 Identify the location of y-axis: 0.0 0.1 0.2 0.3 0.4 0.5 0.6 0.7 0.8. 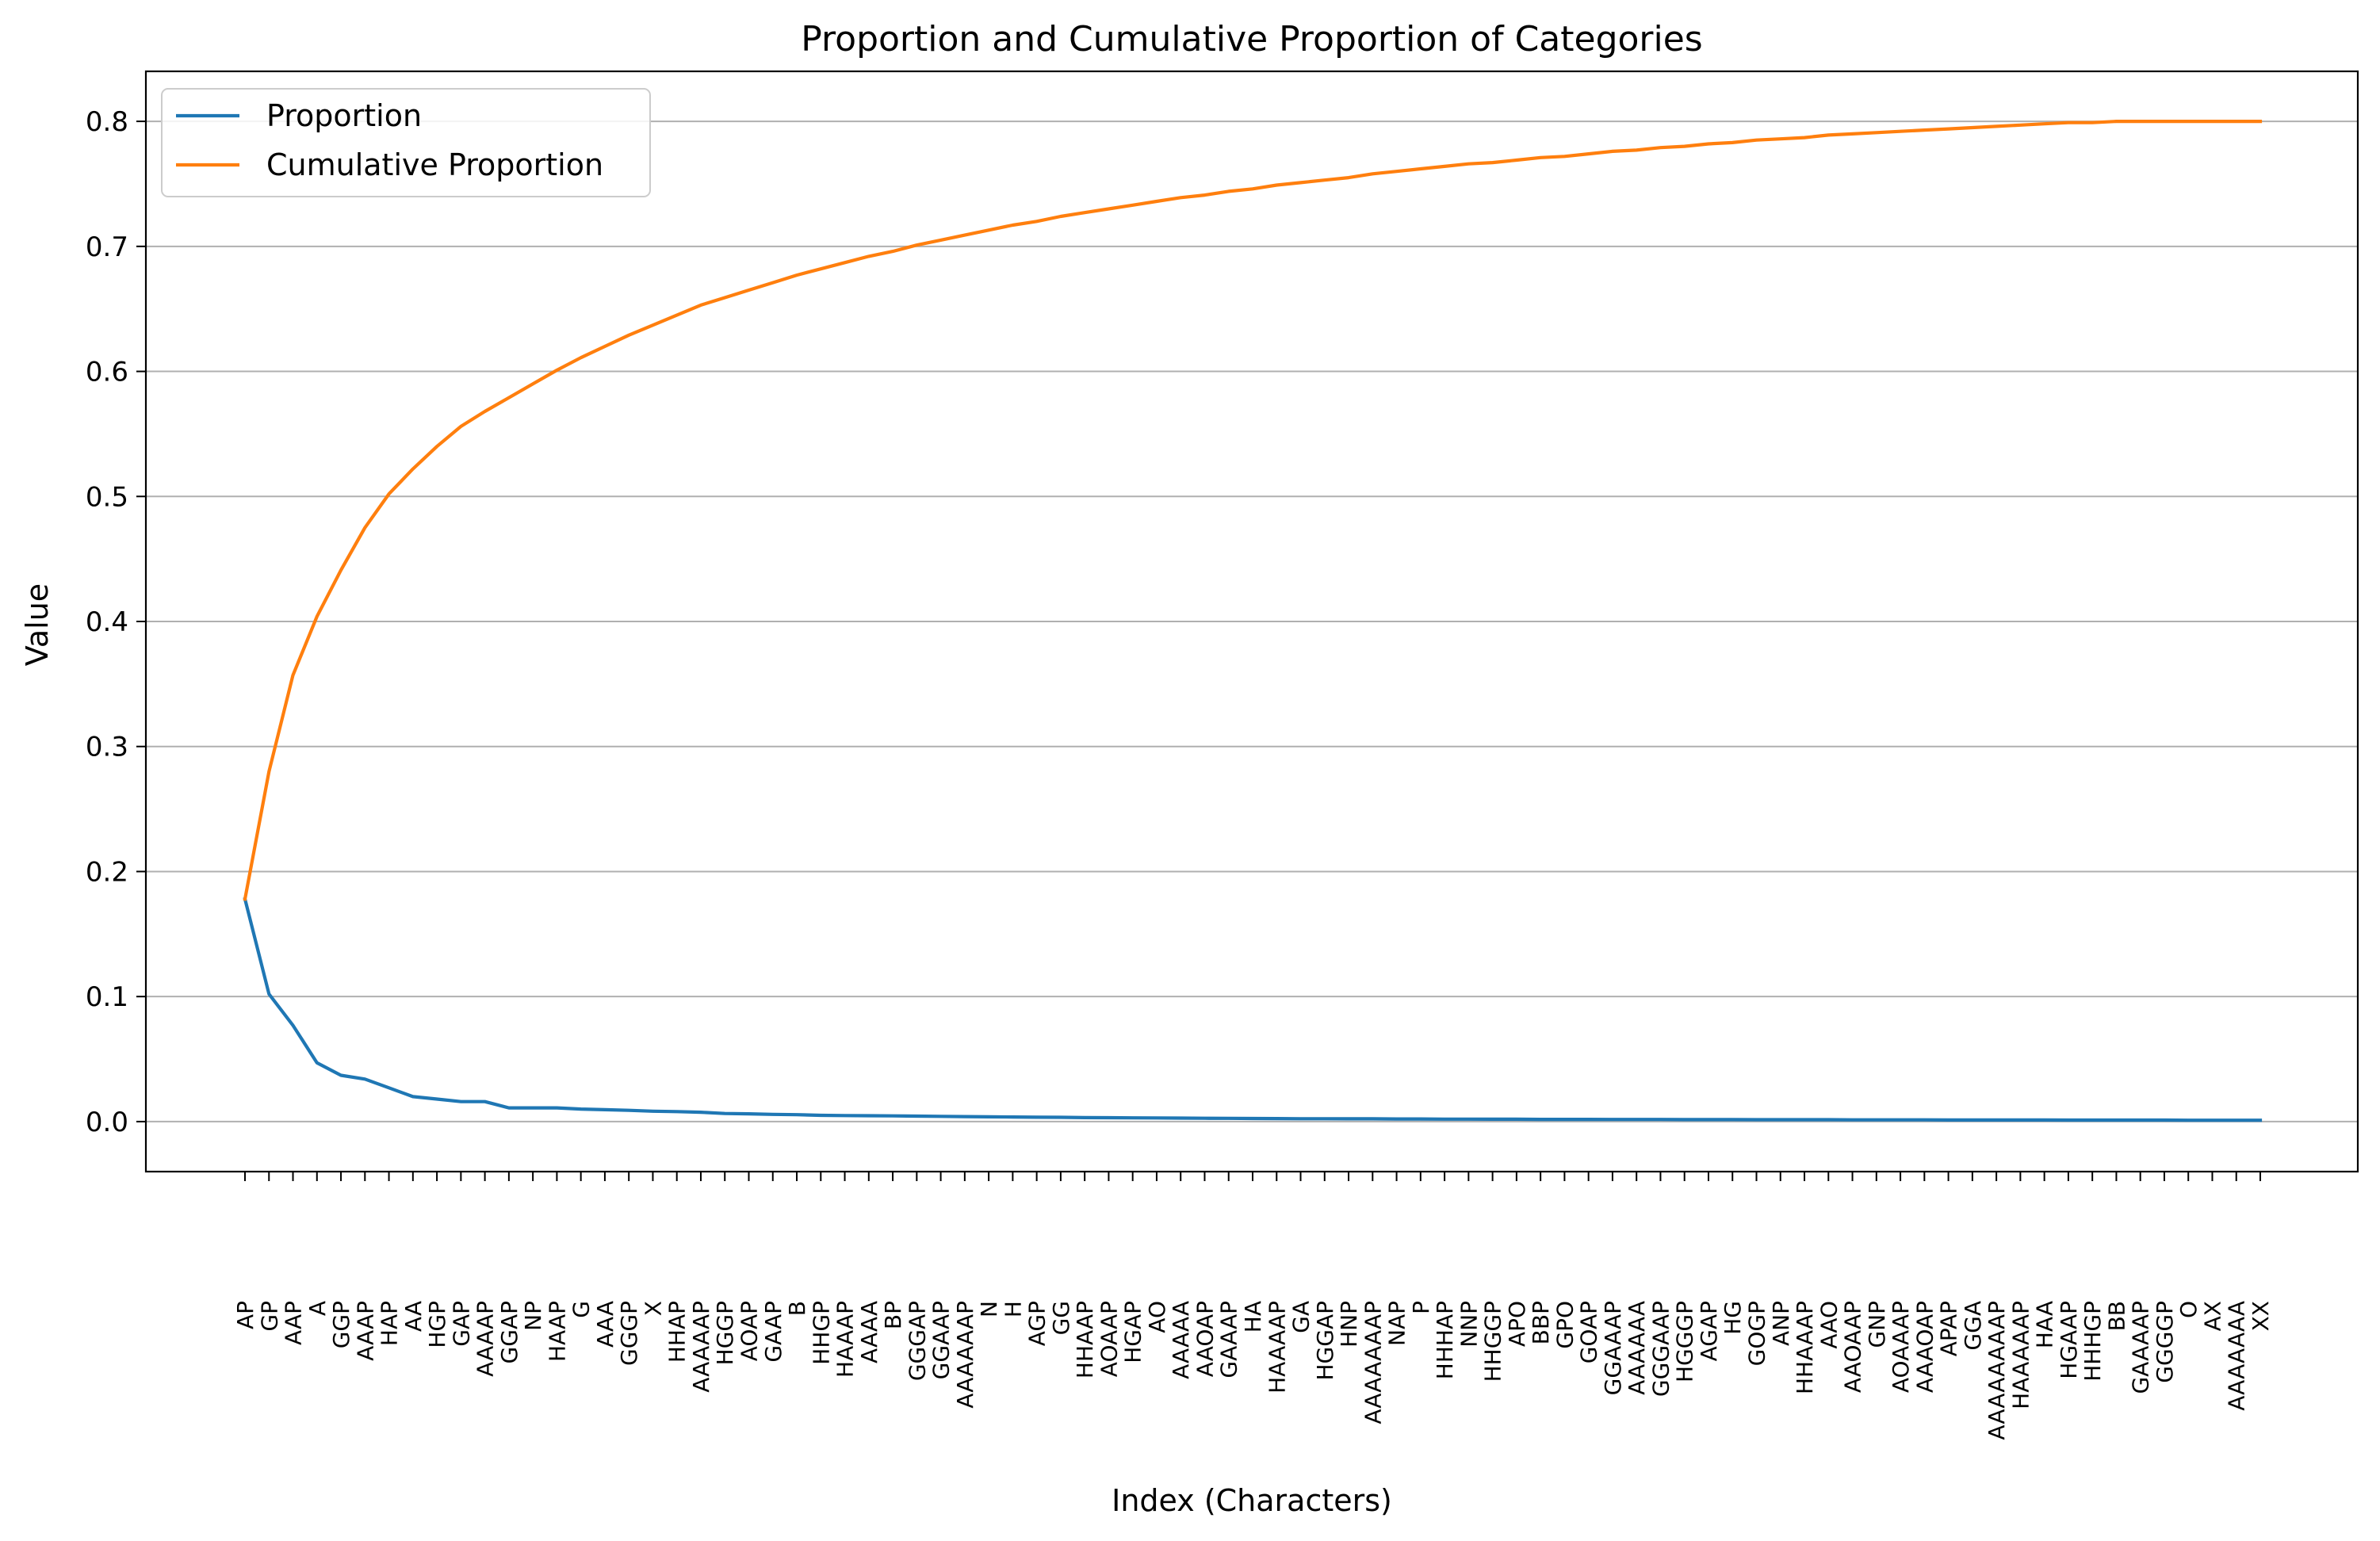
(116, 622).